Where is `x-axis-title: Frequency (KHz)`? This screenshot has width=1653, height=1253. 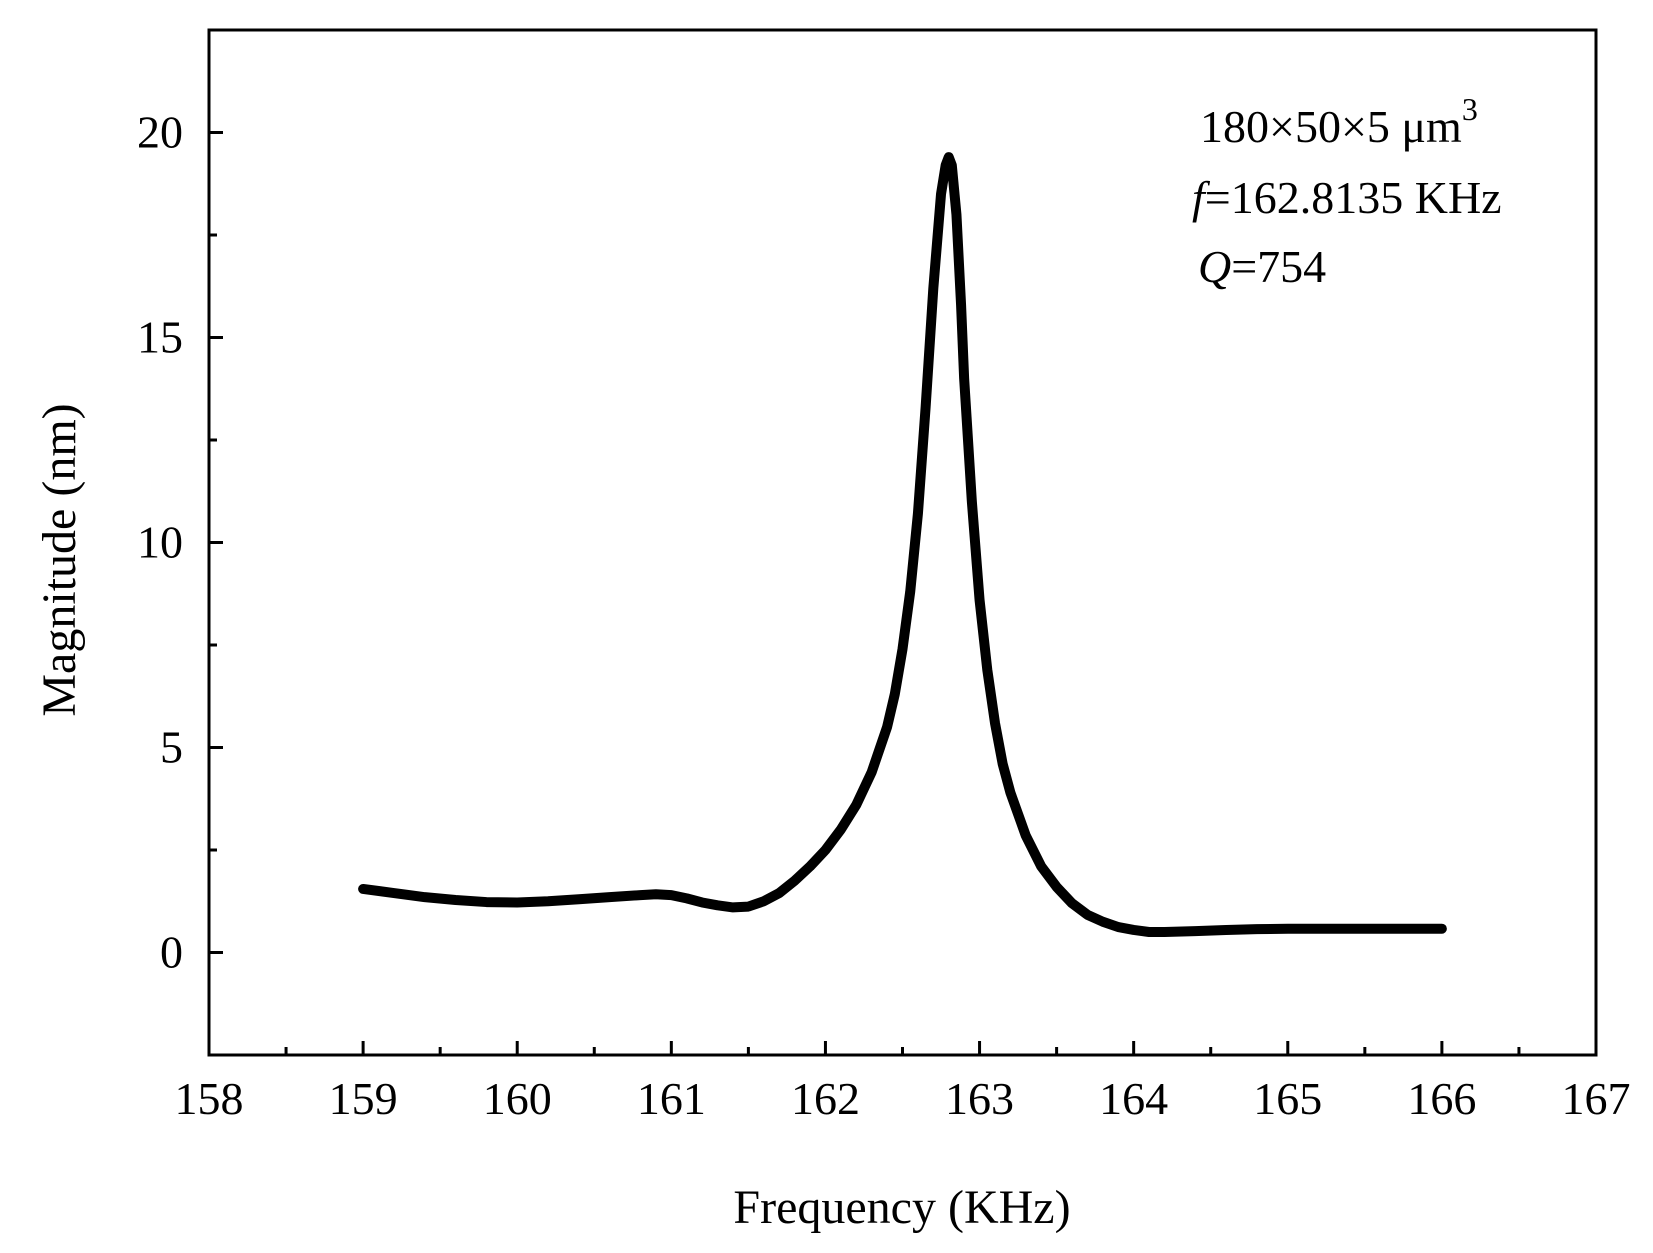
x-axis-title: Frequency (KHz) is located at coordinates (901, 1207).